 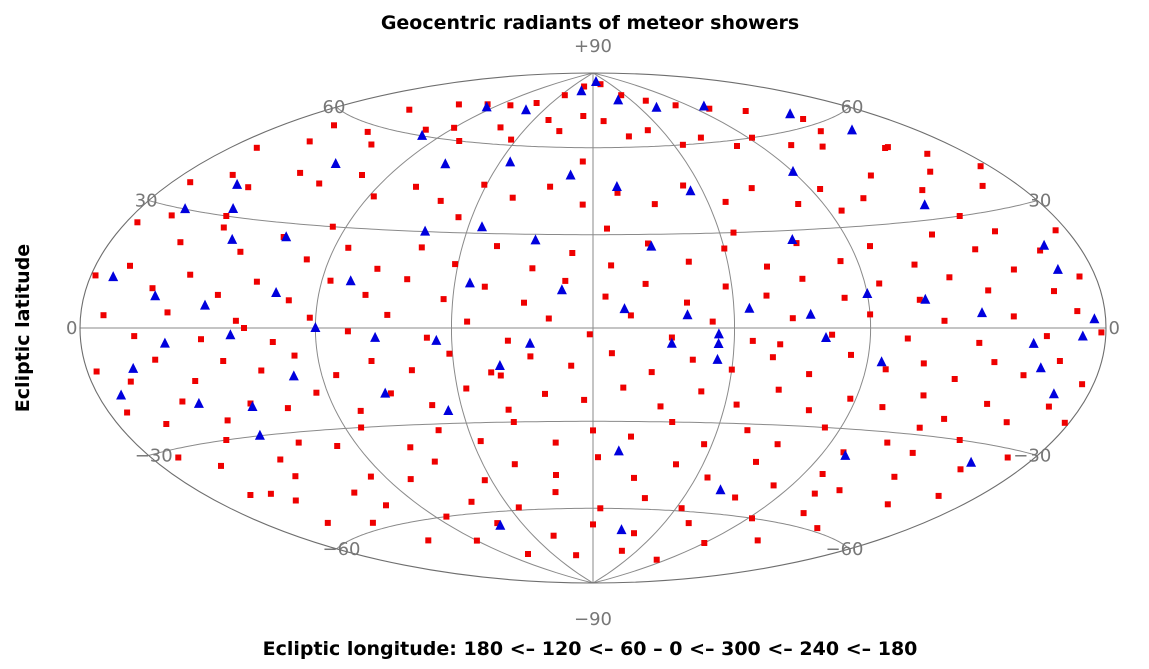 I want to click on left-tick-label: 0, so click(x=1114, y=328).